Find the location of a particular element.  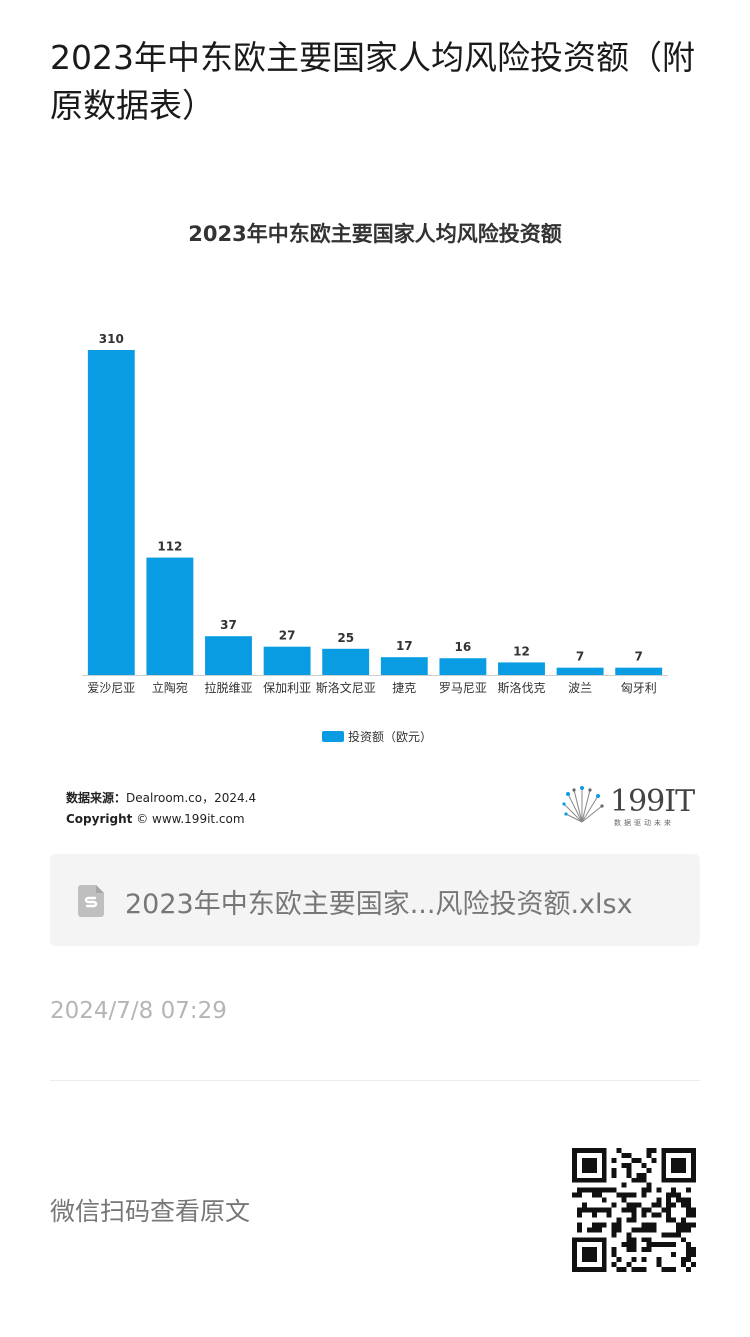

bar-value-label: 37 is located at coordinates (228, 625).